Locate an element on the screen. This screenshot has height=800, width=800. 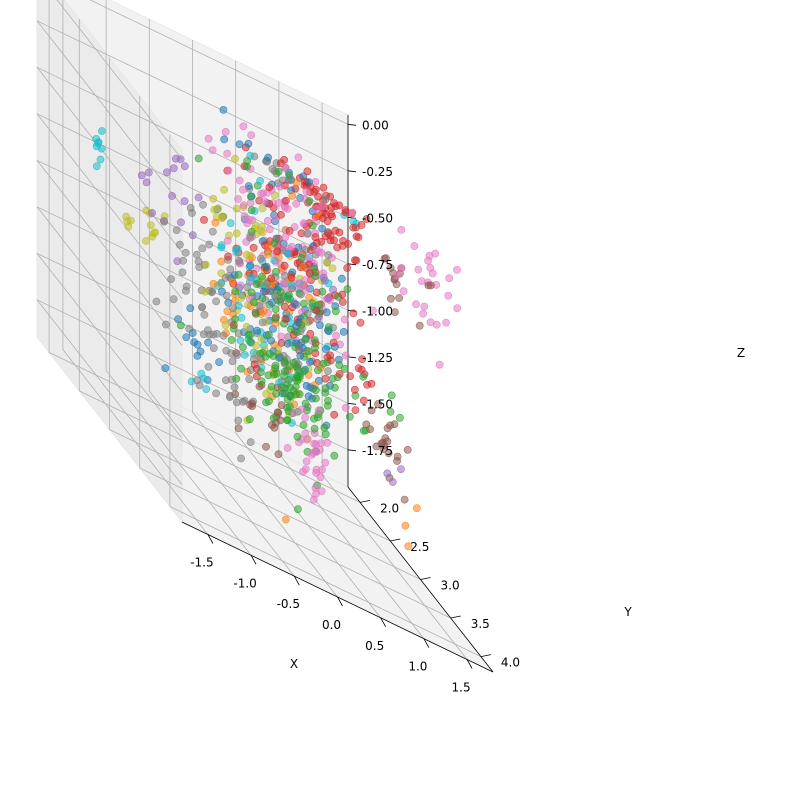
z-tick-label: -1.00 is located at coordinates (377, 311).